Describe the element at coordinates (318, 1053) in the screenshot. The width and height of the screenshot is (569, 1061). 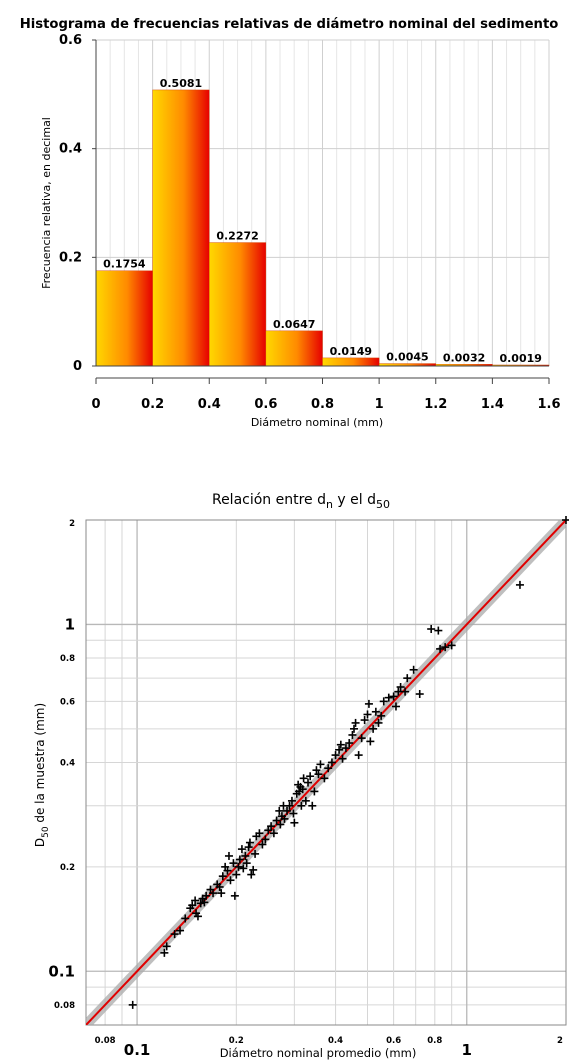
I see `scatter-x-label: Diámetro nominal promedio (mm)` at that location.